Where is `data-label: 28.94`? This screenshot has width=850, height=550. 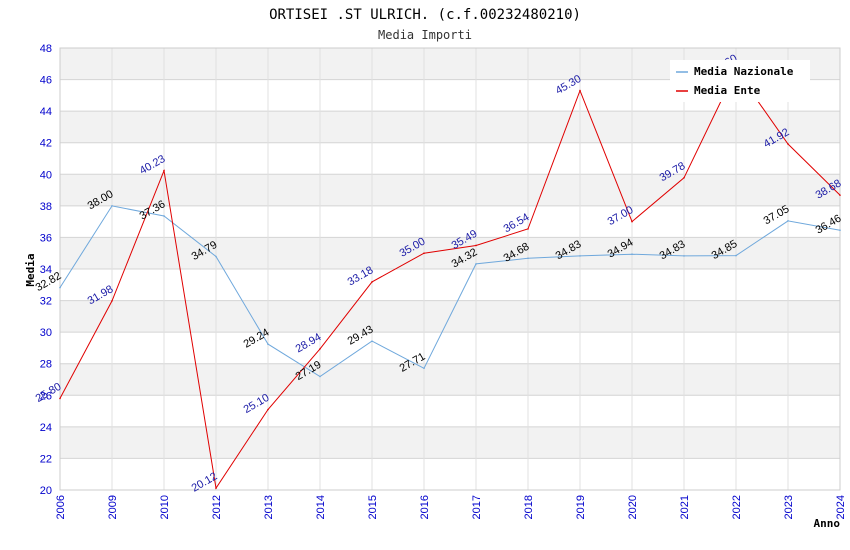 data-label: 28.94 is located at coordinates (309, 343).